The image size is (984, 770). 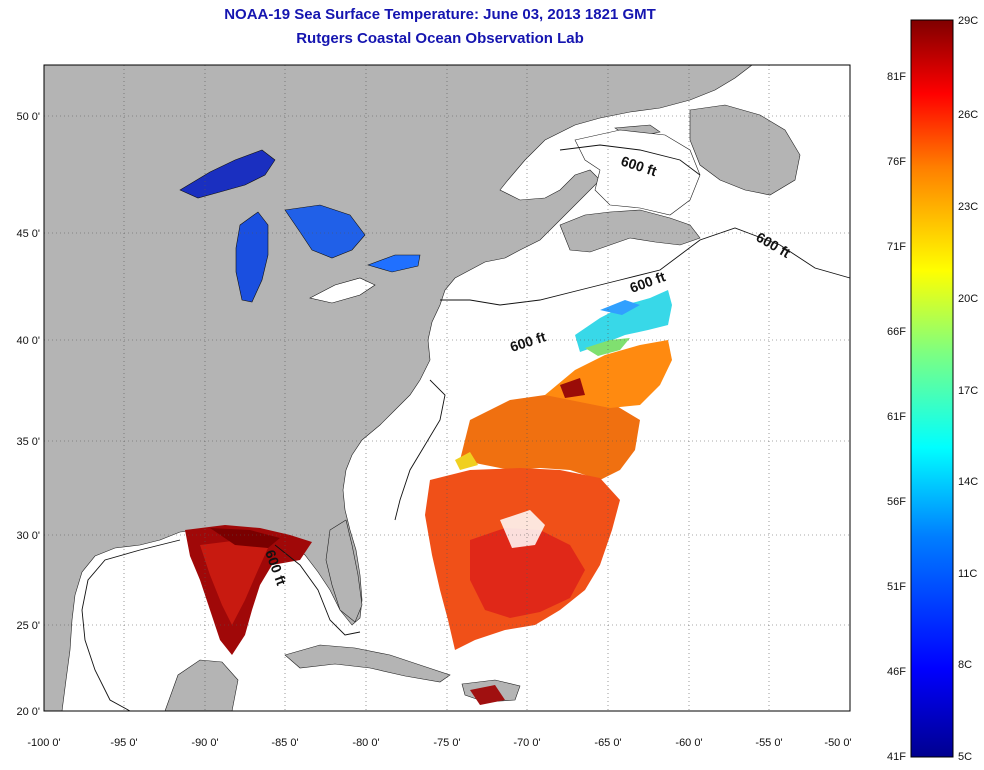 What do you see at coordinates (896, 587) in the screenshot?
I see `colorbar-f-label: 51F` at bounding box center [896, 587].